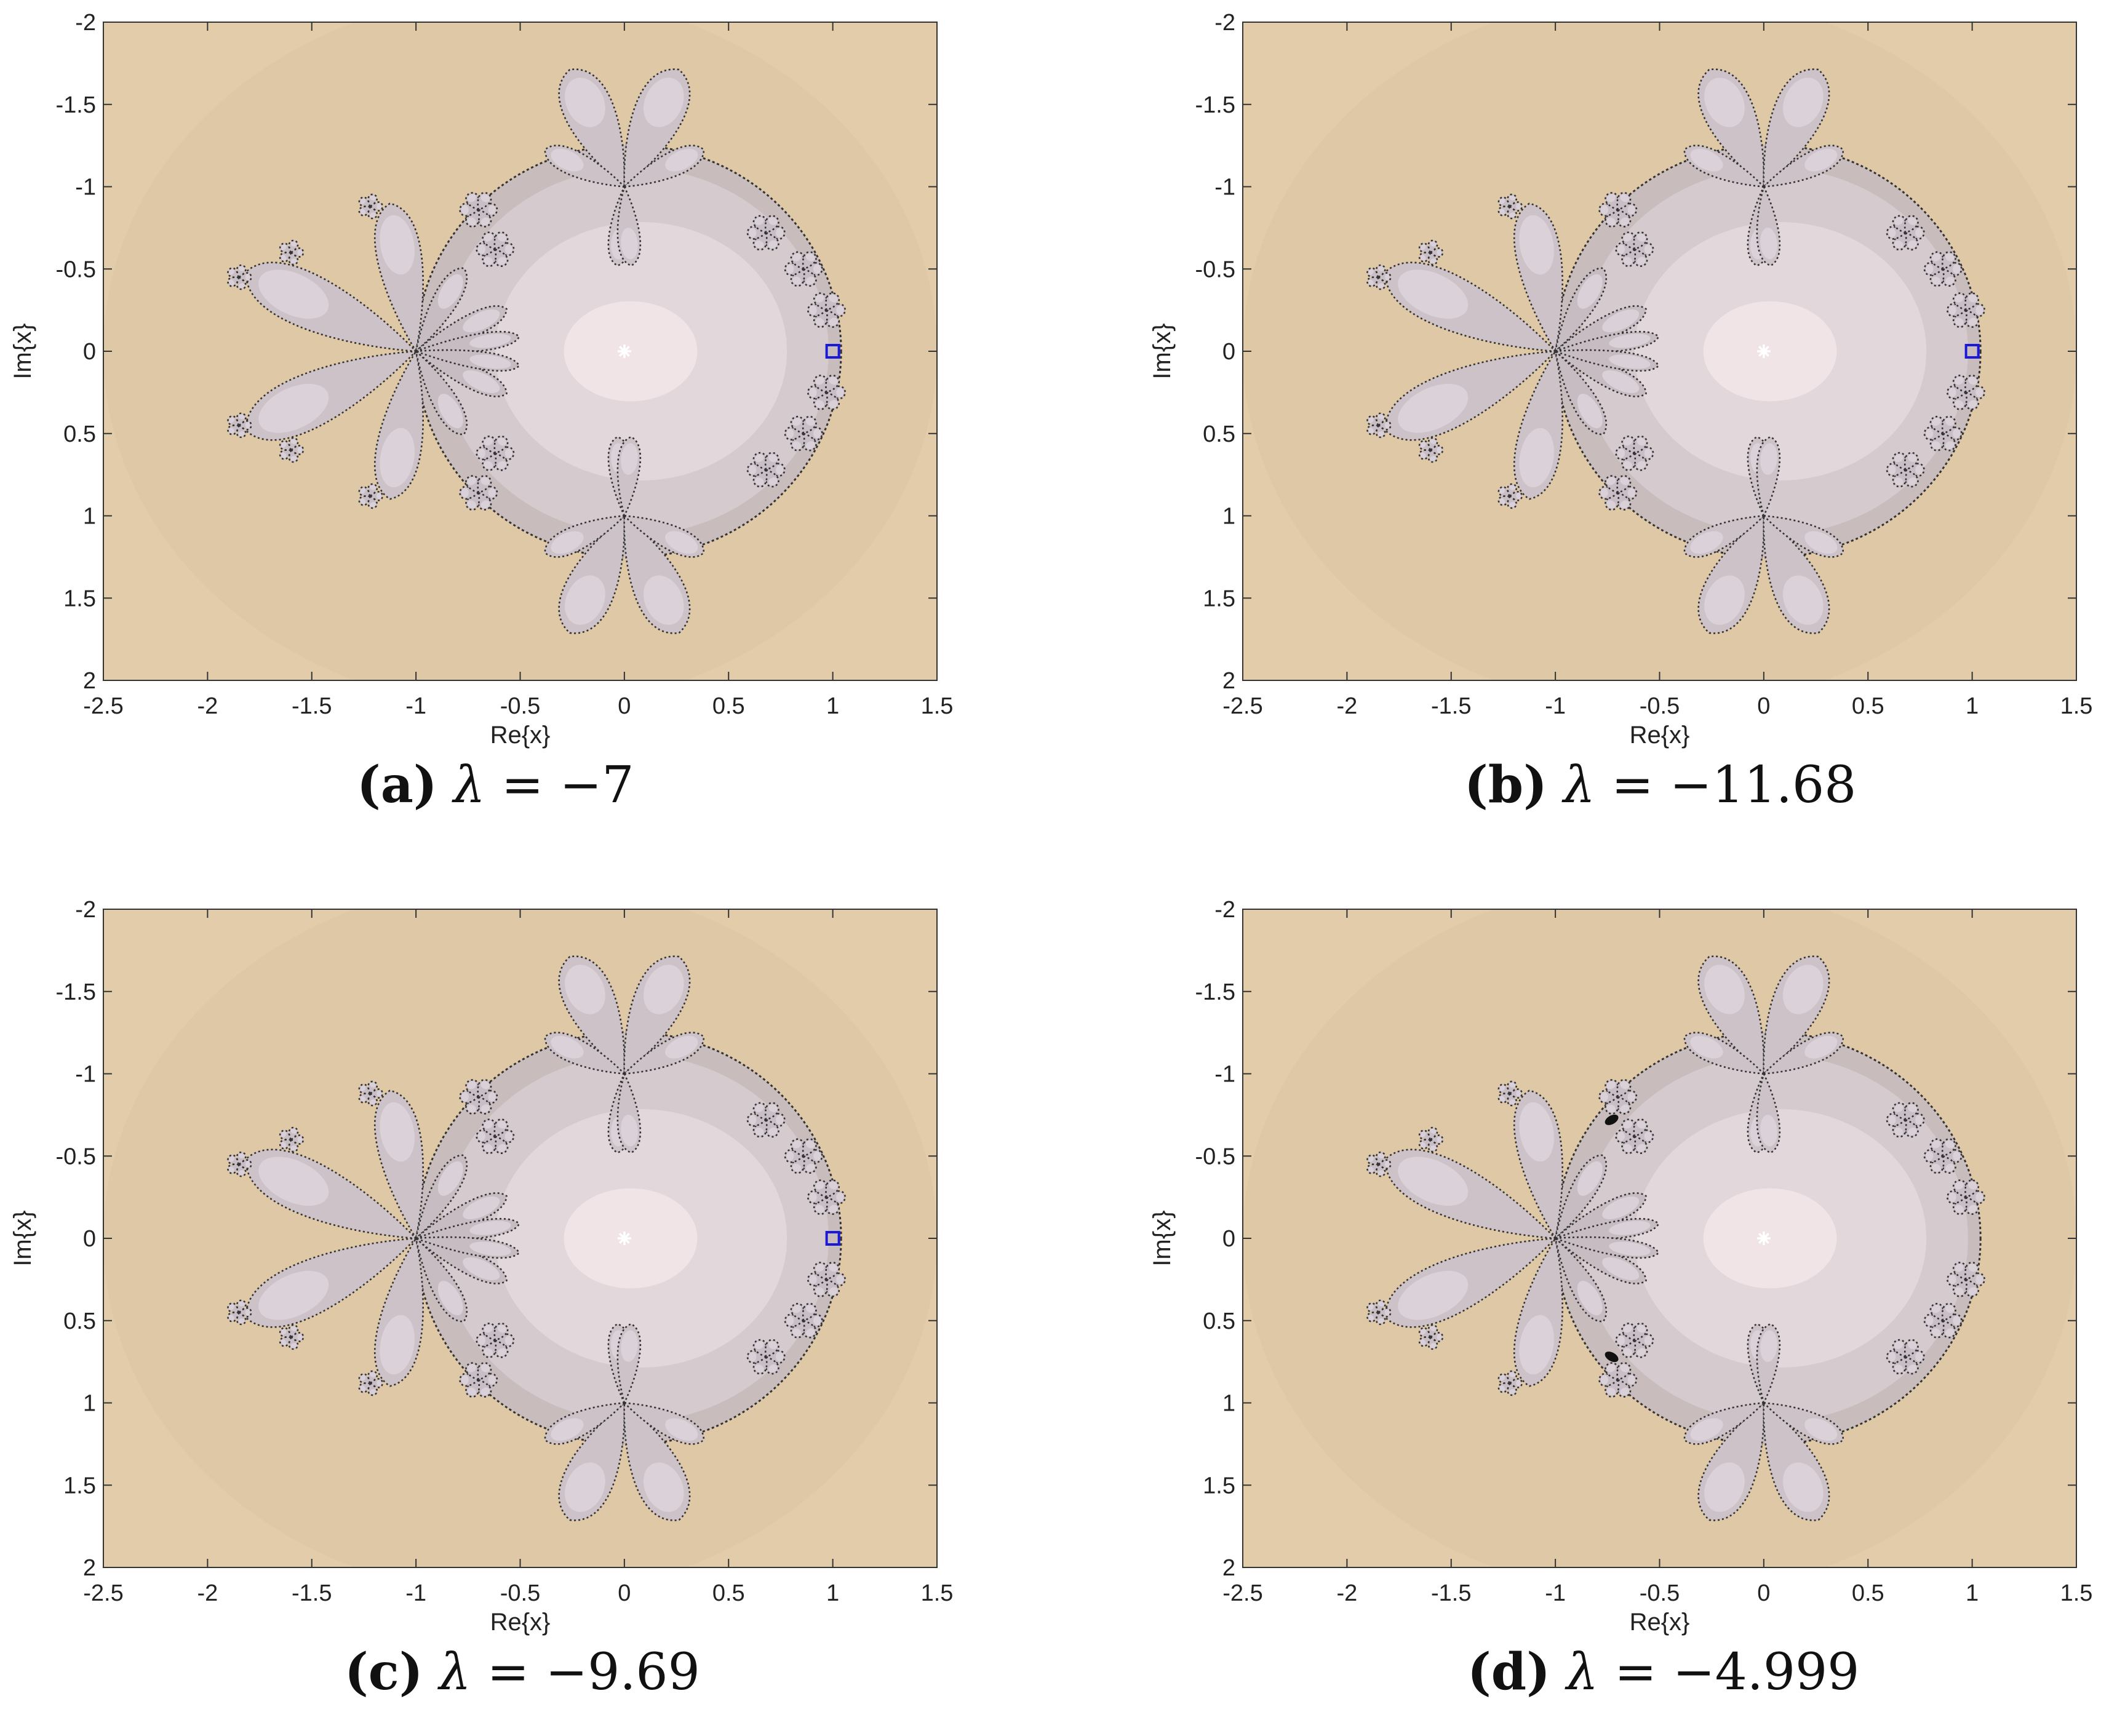  Describe the element at coordinates (622, 1672) in the screenshot. I see `caption-value: −9.69` at that location.